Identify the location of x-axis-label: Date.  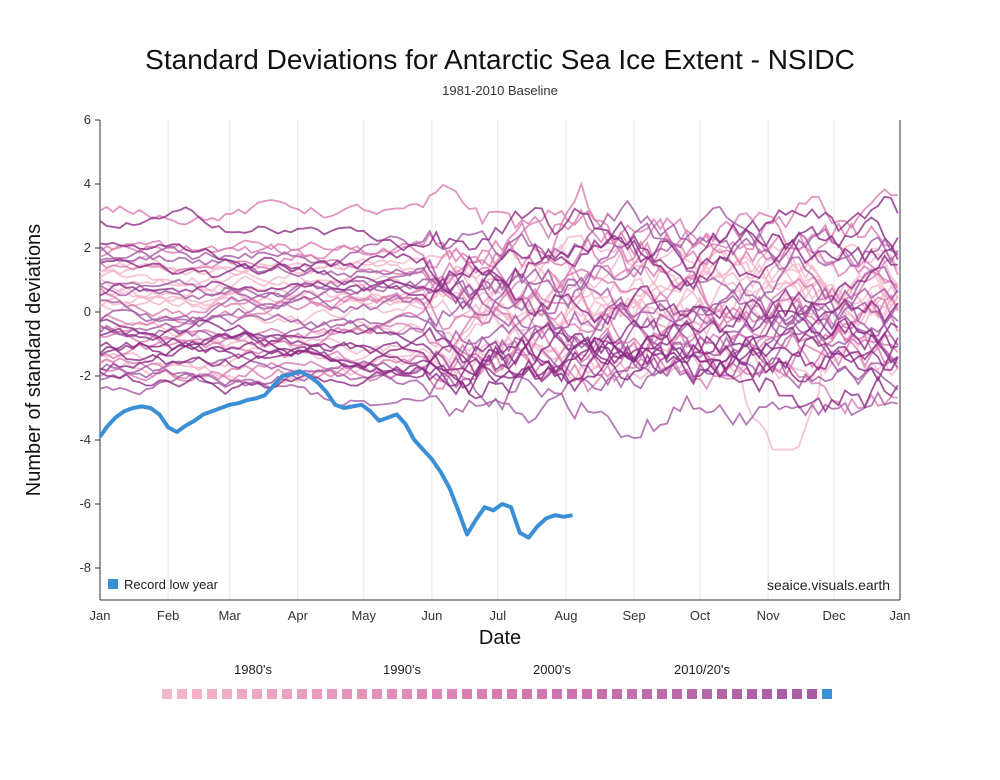
(500, 638).